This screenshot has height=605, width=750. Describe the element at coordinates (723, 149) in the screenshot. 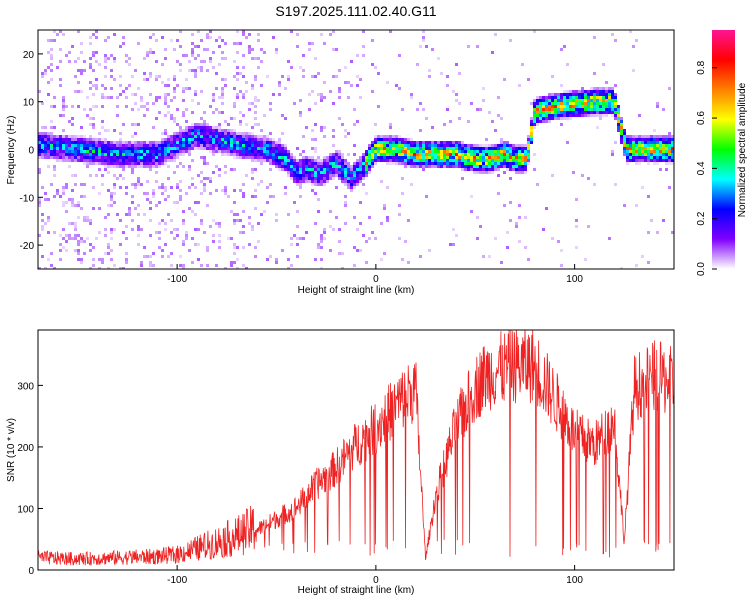

I see `colorbar-gradient` at that location.